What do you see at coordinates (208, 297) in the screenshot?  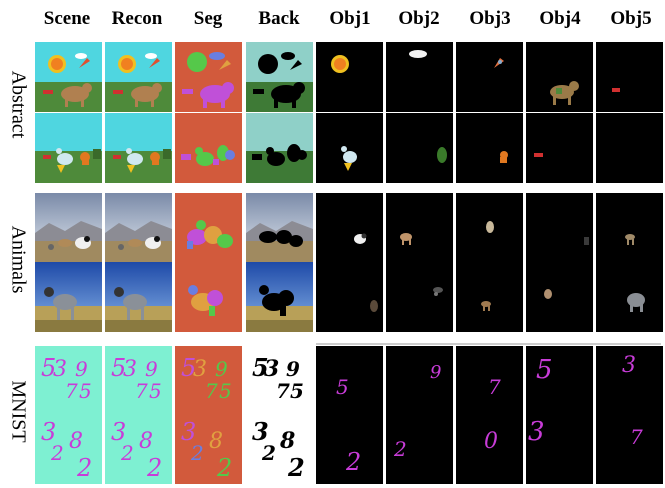 I see `animals-r2-seg` at bounding box center [208, 297].